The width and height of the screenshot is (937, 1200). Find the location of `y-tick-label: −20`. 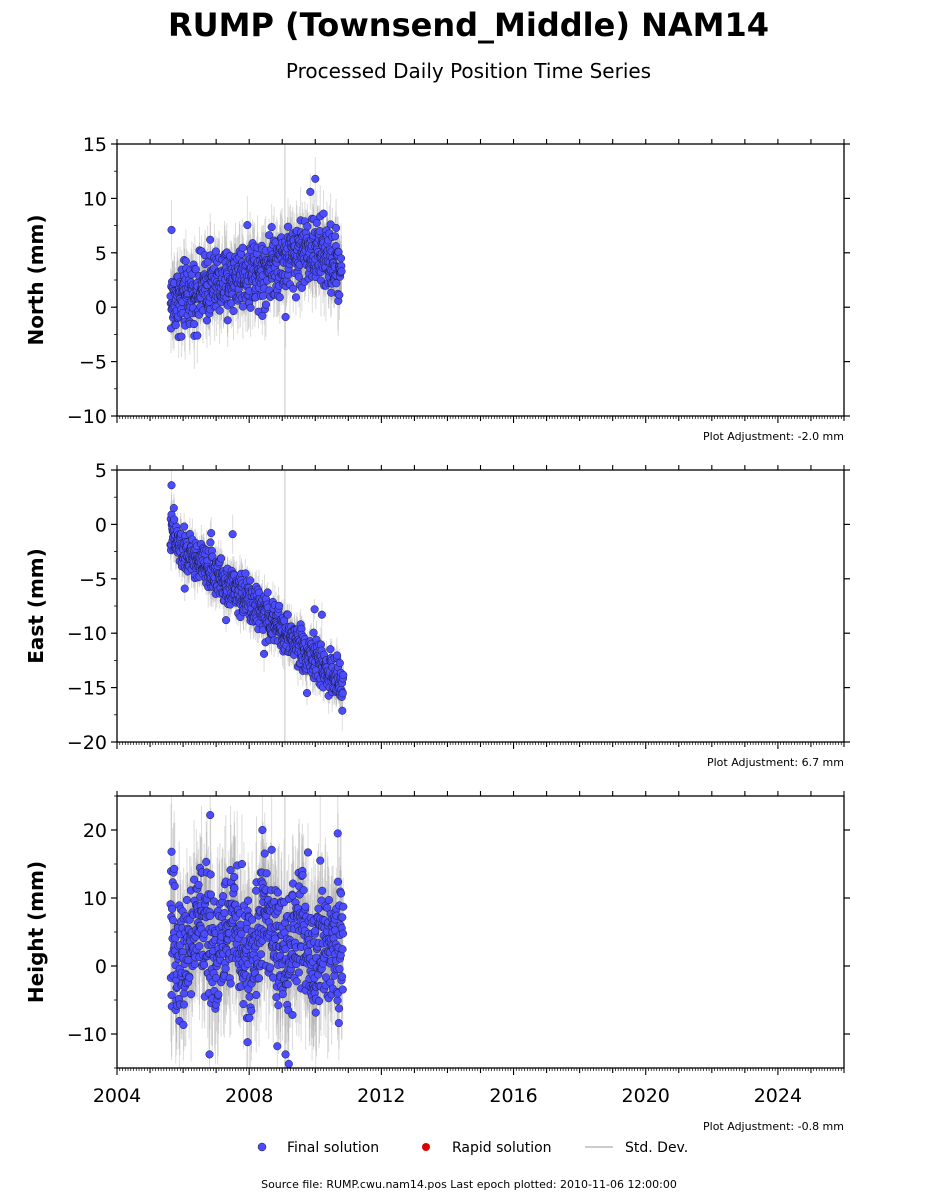

y-tick-label: −20 is located at coordinates (87, 743).